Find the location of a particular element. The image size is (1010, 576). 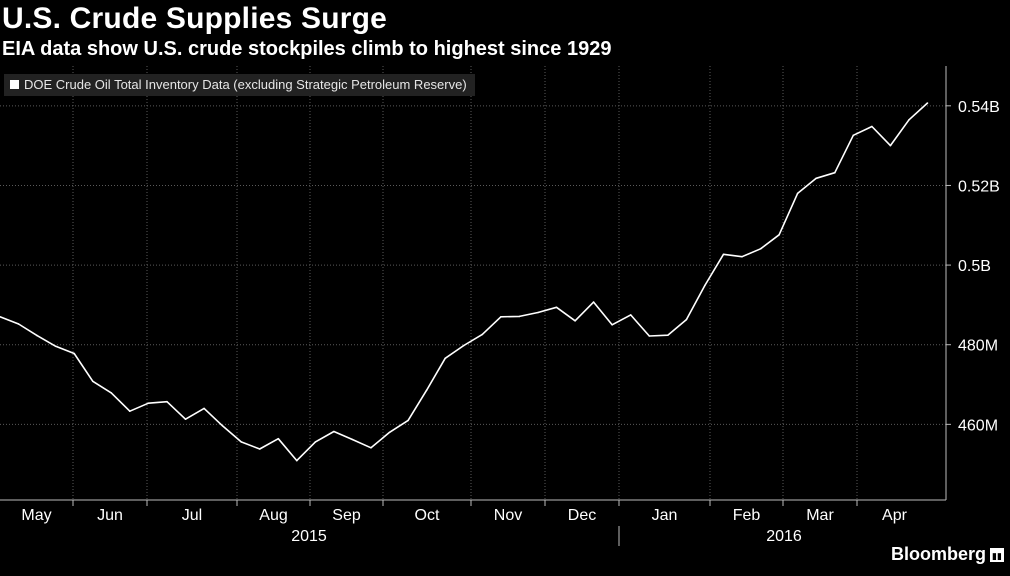

x-tick-label: Nov is located at coordinates (508, 515).